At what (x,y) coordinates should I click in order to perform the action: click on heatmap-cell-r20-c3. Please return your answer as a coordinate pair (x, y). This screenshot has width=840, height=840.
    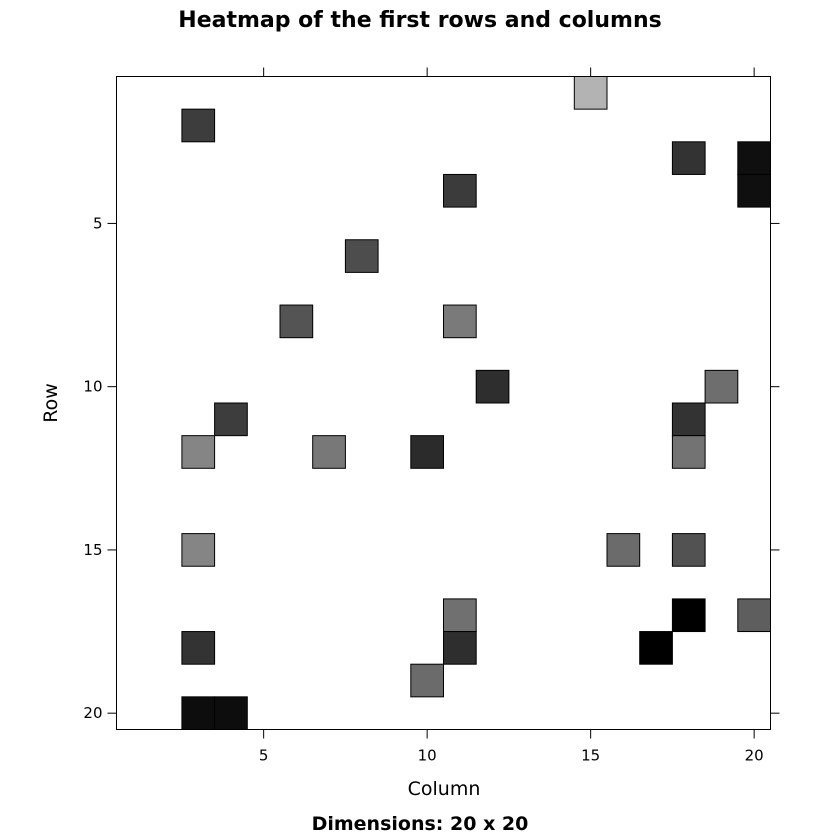
    Looking at the image, I should click on (198, 713).